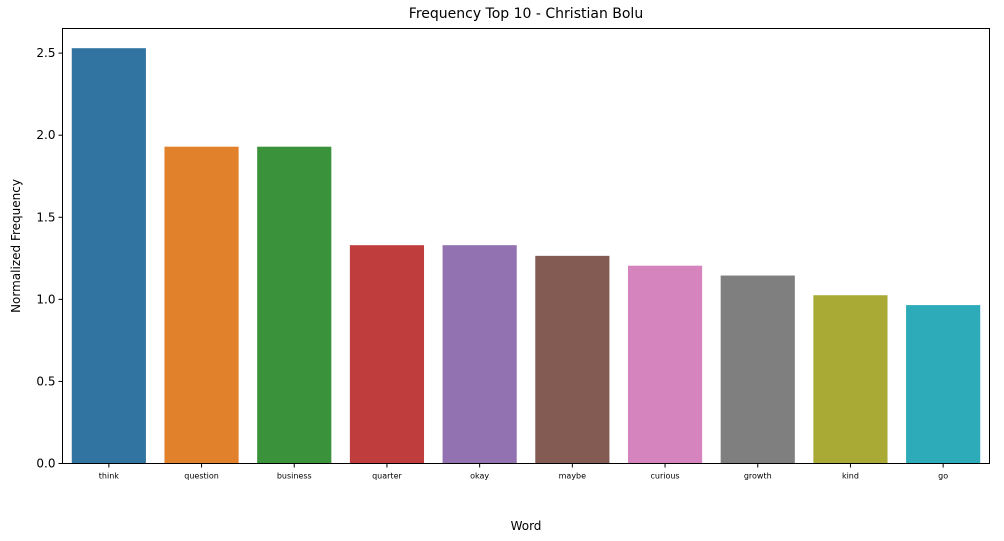 This screenshot has height=541, width=1004. What do you see at coordinates (526, 14) in the screenshot?
I see `chart-title: Frequency Top 10 - Christian Bolu` at bounding box center [526, 14].